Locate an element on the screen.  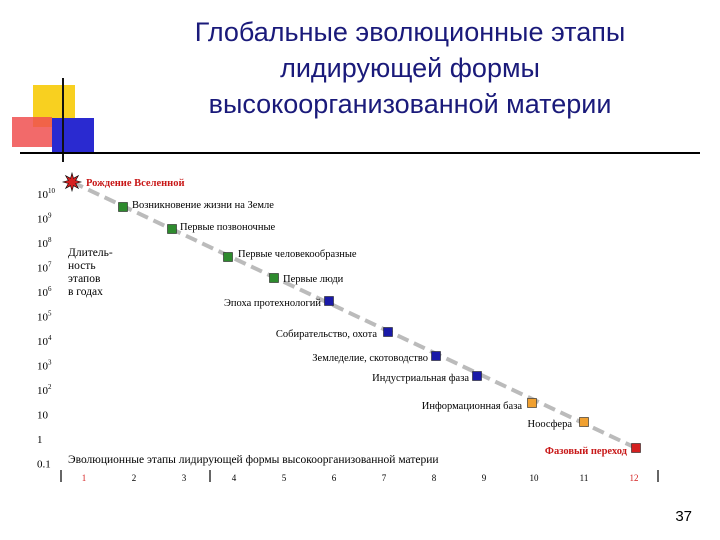
stage-label: Первые люди is located at coordinates (313, 279).